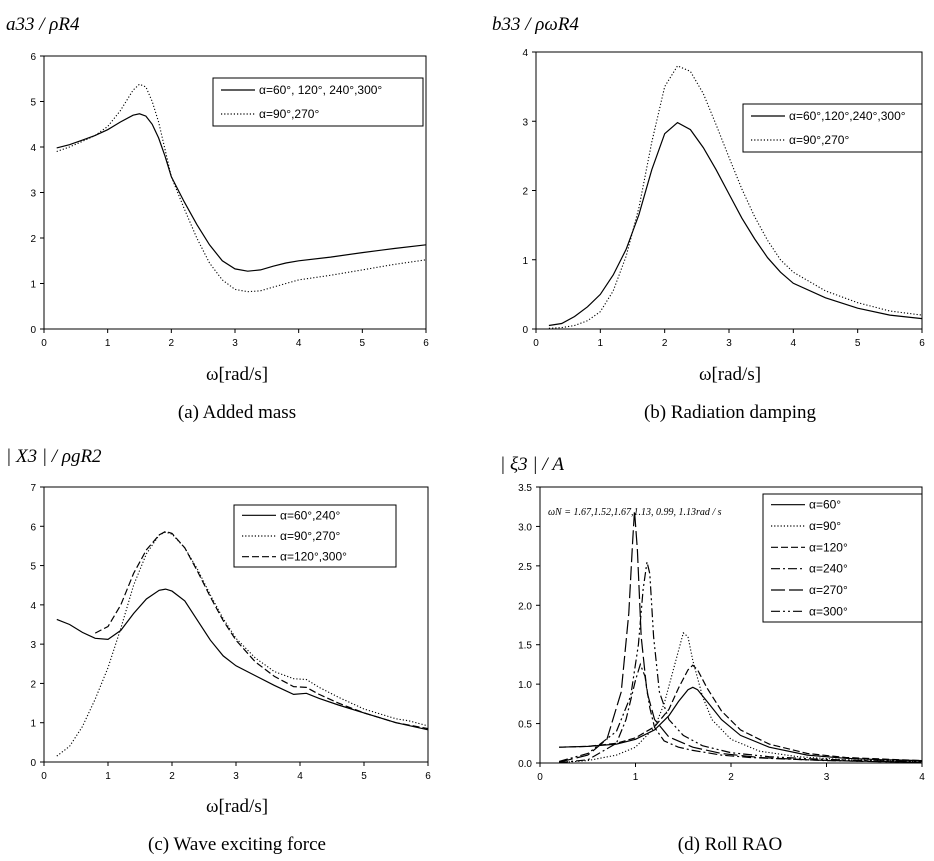 The height and width of the screenshot is (861, 934). I want to click on legend-label-0: α=60°, 120°, 240°,300°, so click(320, 90).